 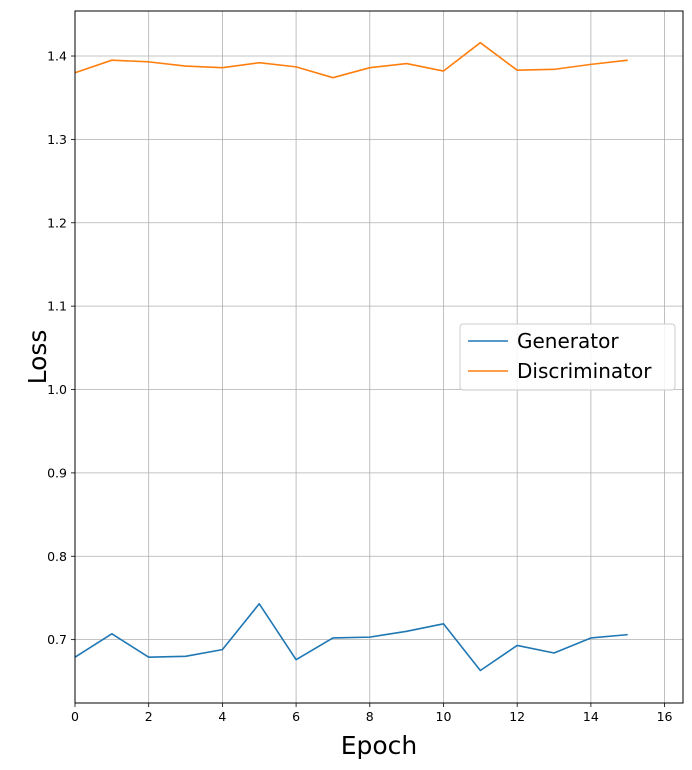 I want to click on y-tick-label: 1.1, so click(x=57, y=306).